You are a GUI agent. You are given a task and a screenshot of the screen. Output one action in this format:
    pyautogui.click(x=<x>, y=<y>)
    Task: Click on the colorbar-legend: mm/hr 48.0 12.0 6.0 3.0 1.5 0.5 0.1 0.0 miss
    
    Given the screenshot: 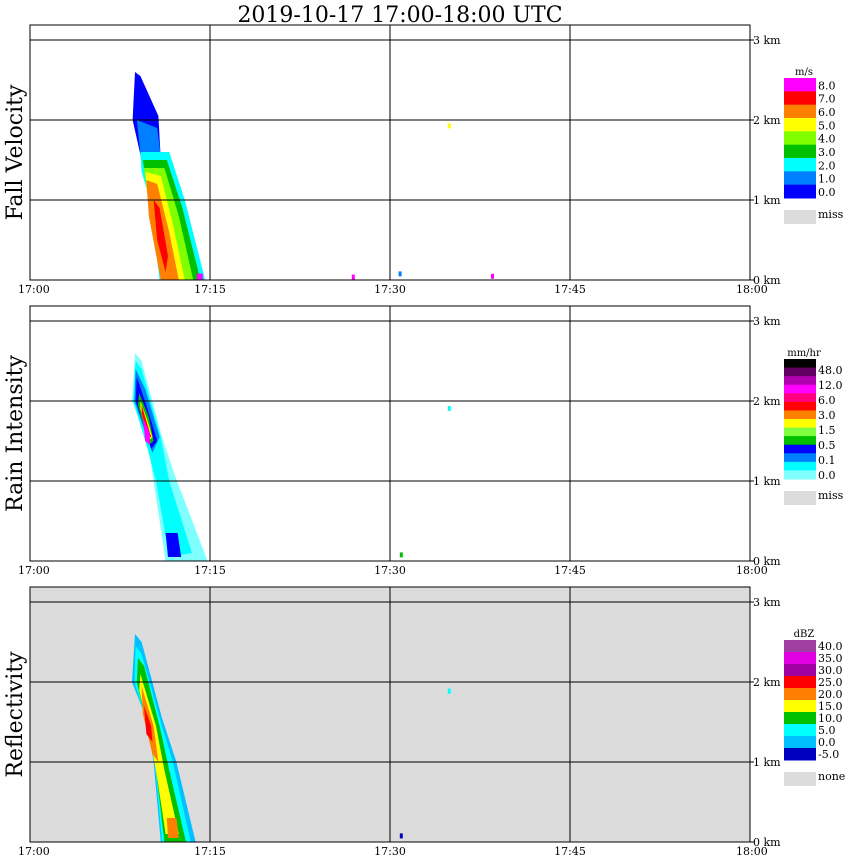 What is the action you would take?
    pyautogui.click(x=814, y=426)
    